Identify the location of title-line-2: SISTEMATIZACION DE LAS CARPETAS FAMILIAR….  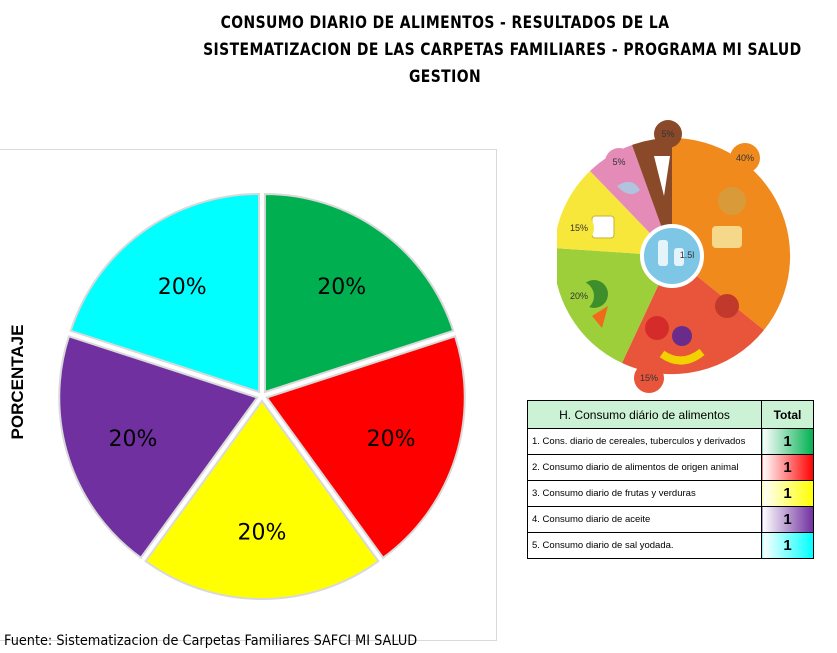
(502, 50).